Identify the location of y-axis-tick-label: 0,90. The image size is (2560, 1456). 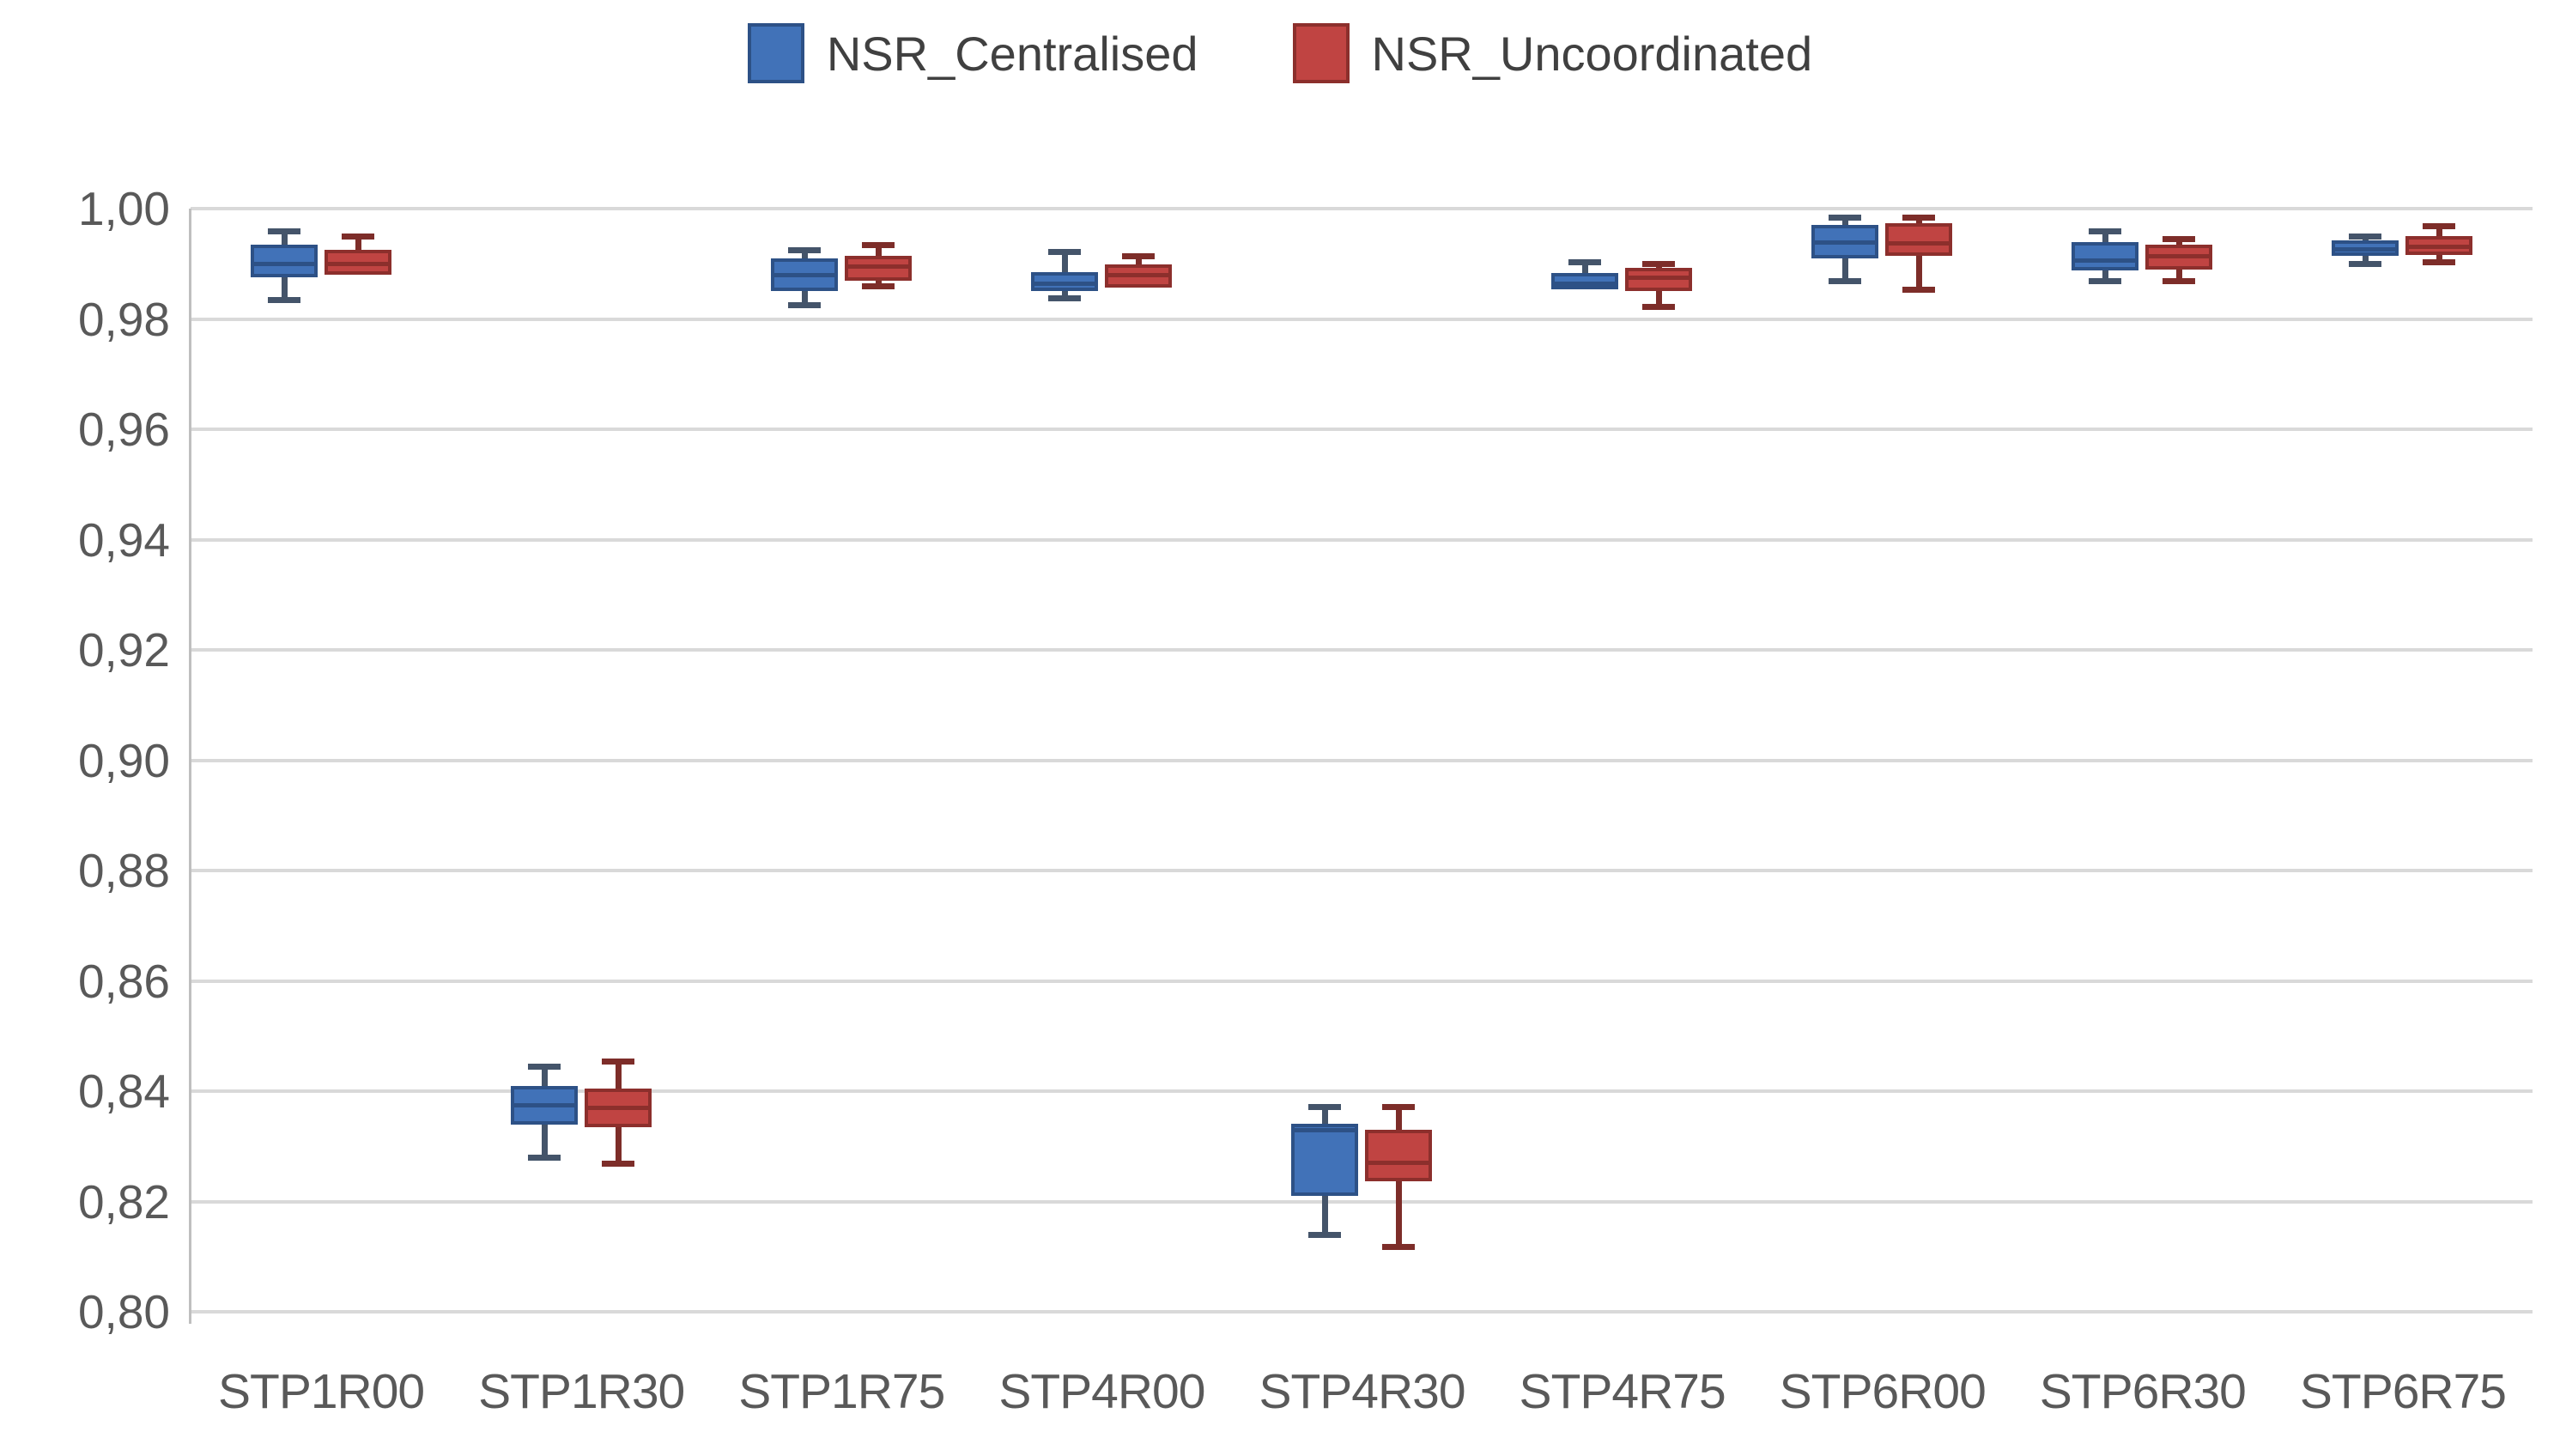
(123, 760).